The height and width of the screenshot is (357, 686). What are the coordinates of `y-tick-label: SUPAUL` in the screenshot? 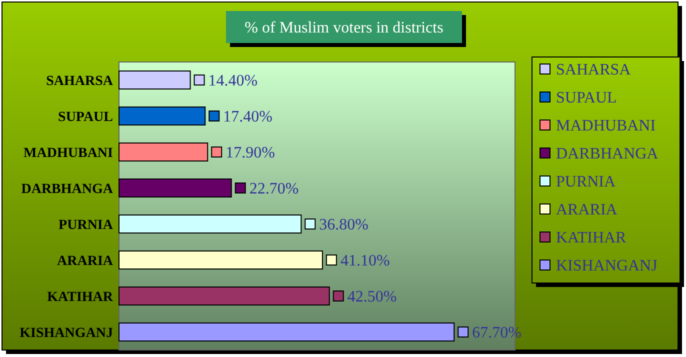 It's located at (85, 117).